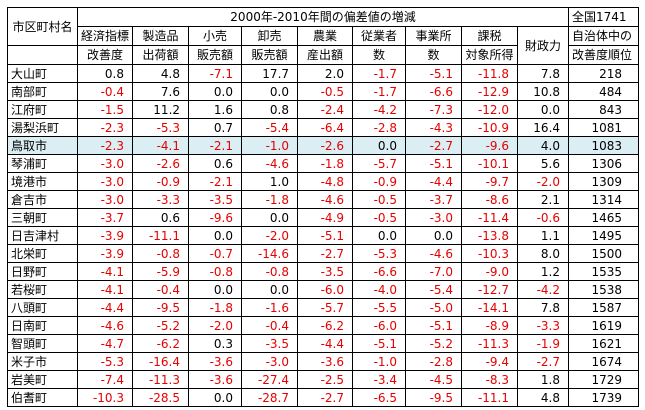 The height and width of the screenshot is (410, 645). What do you see at coordinates (42, 55) in the screenshot?
I see `muni-header-blank` at bounding box center [42, 55].